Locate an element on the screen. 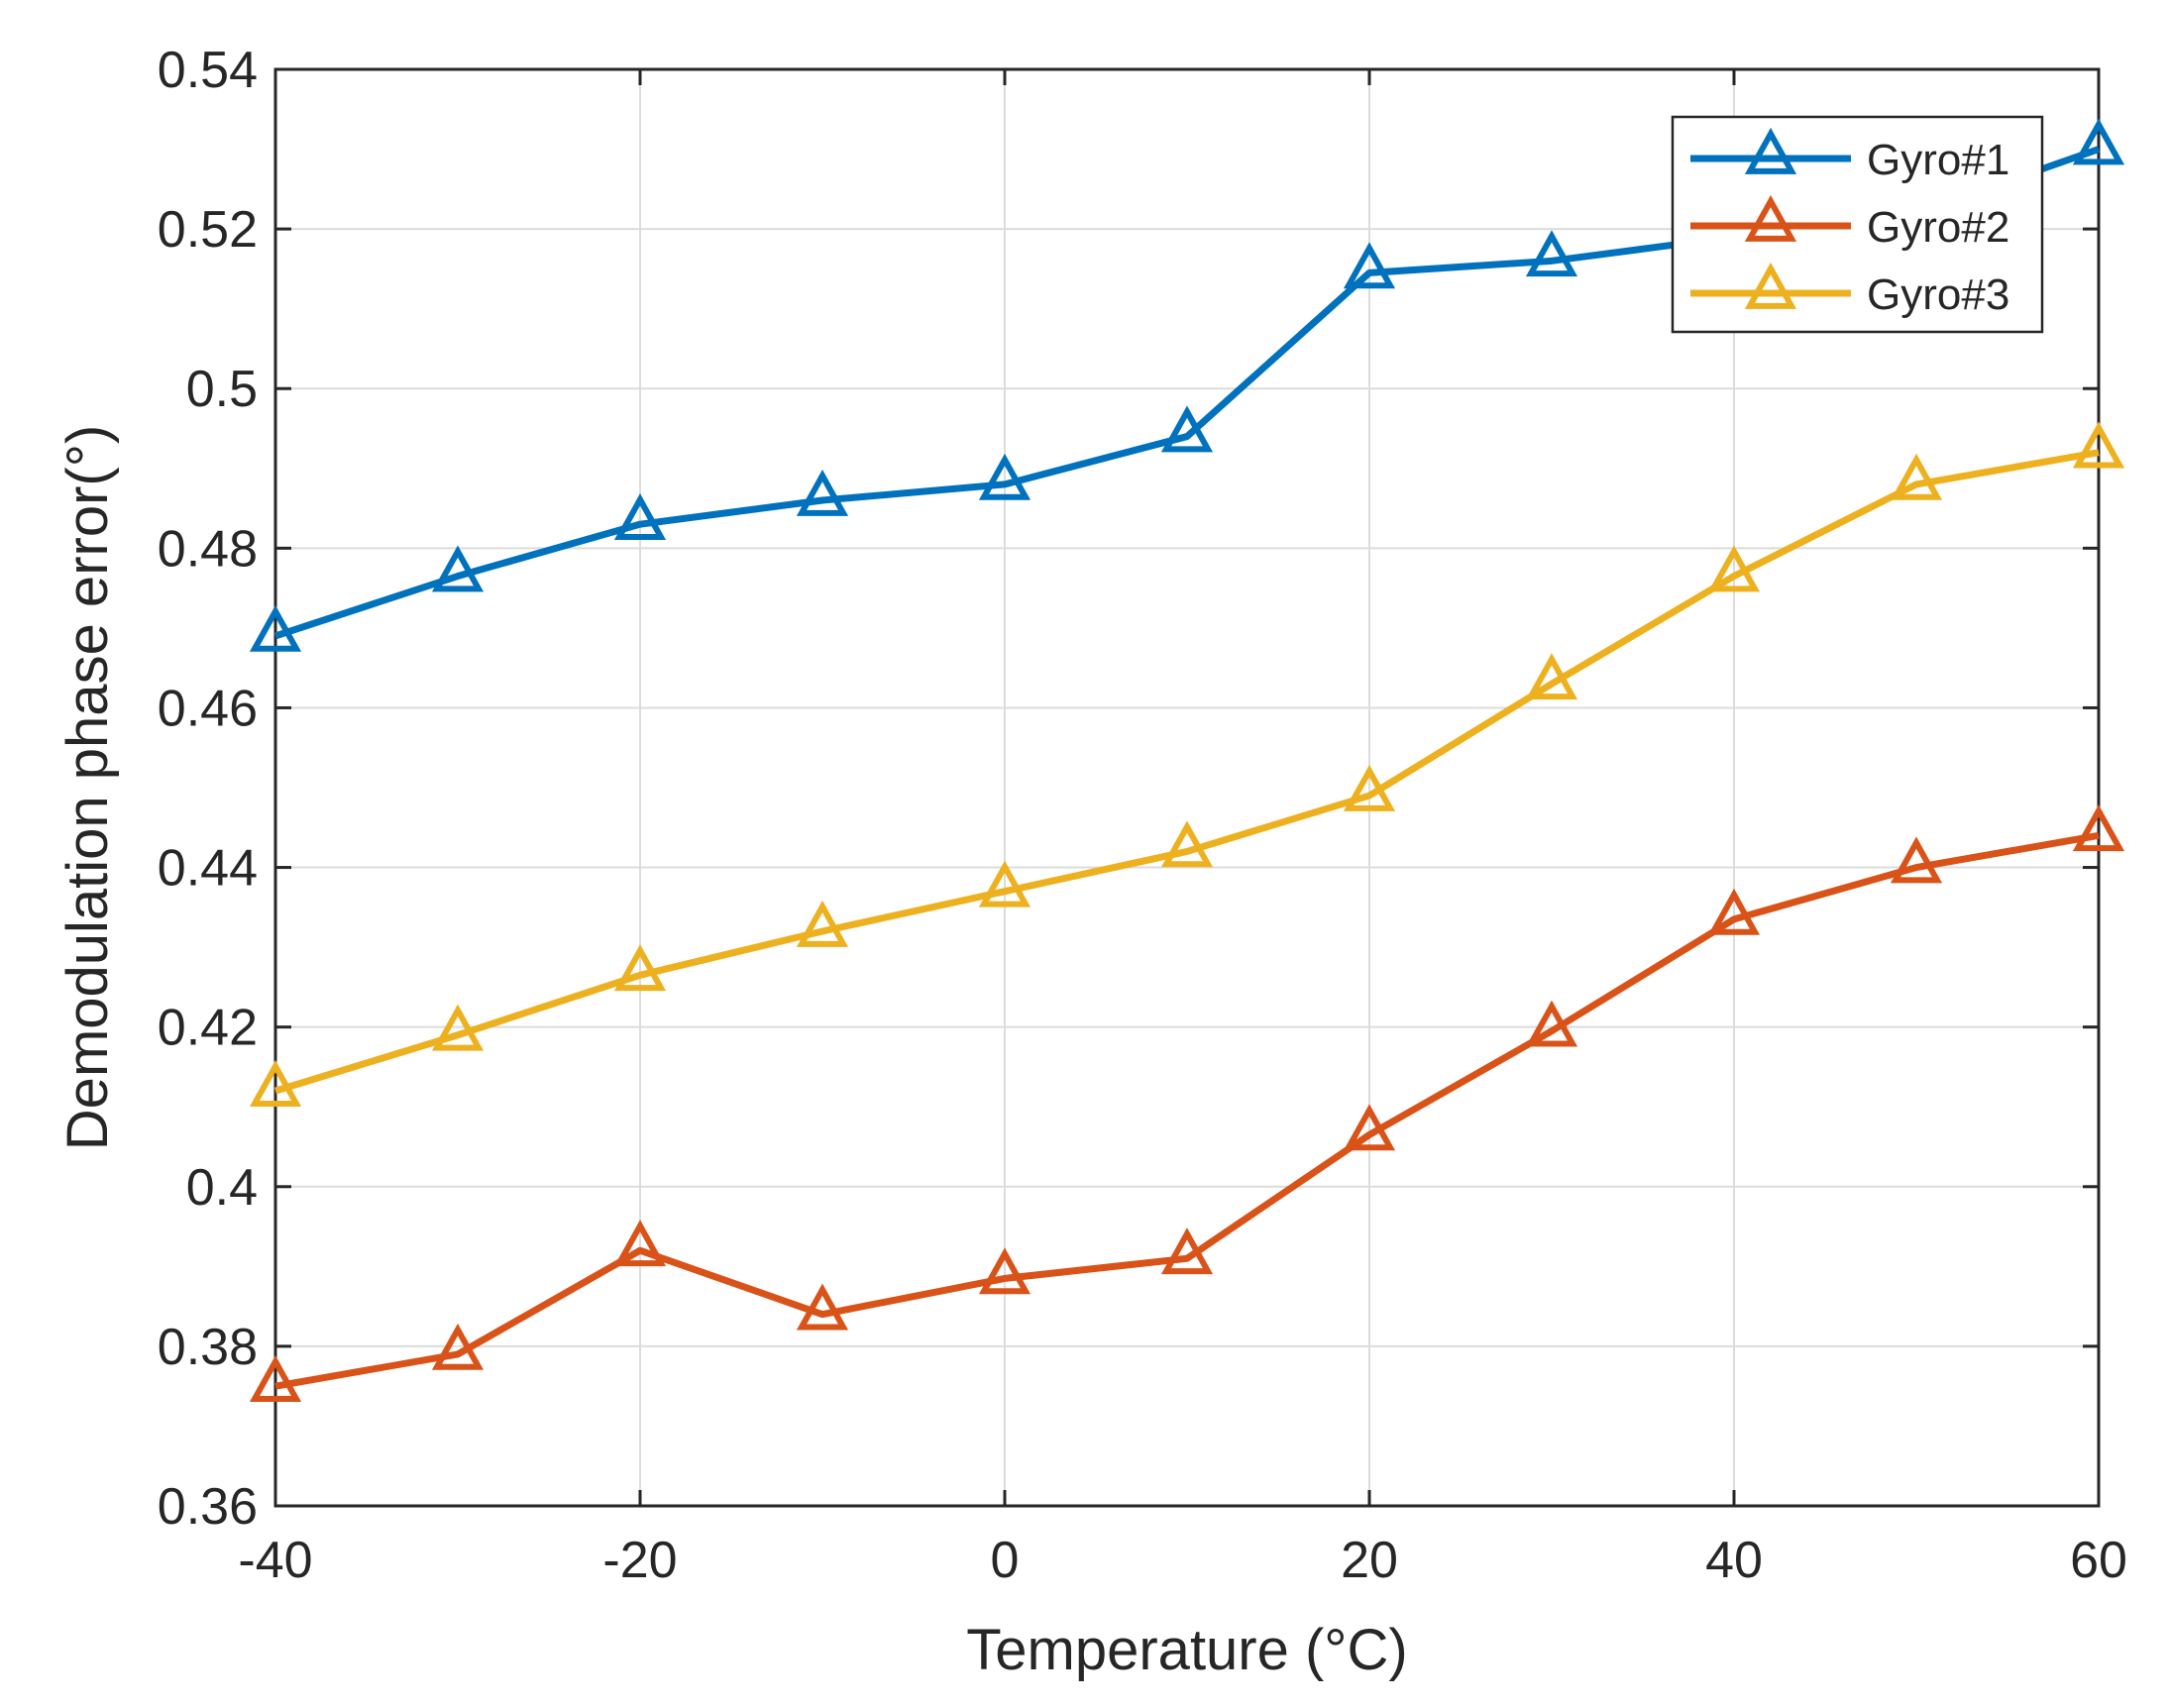 The height and width of the screenshot is (1708, 2169). legend: Gyro#1 Gyro#2 Gyro#3 is located at coordinates (1857, 224).